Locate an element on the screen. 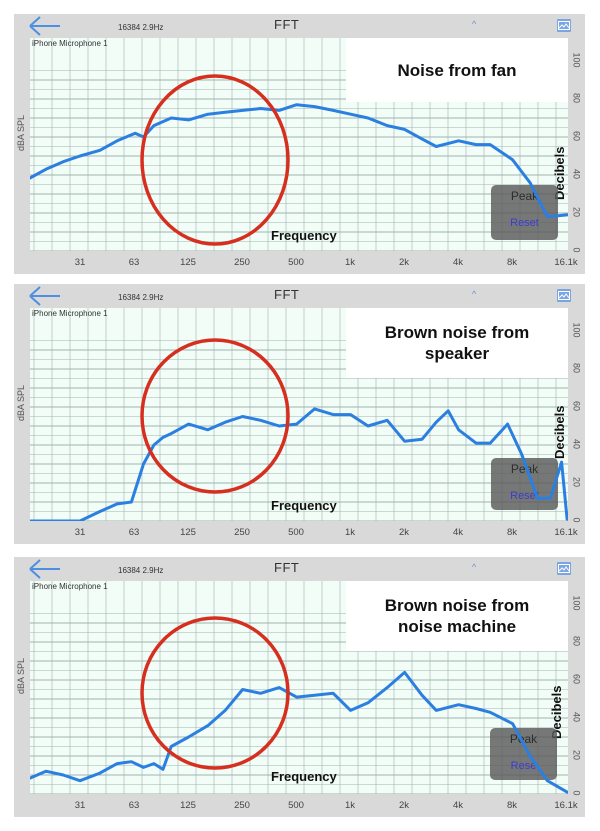 Image resolution: width=600 pixels, height=831 pixels. reset-button: Rese is located at coordinates (523, 766).